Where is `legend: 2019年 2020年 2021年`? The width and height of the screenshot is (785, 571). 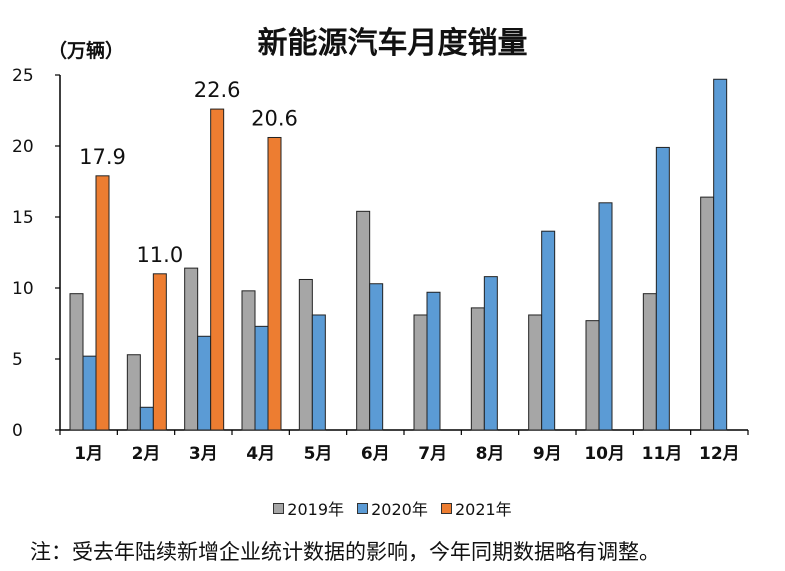
legend: 2019年 2020年 2021年 is located at coordinates (392, 508).